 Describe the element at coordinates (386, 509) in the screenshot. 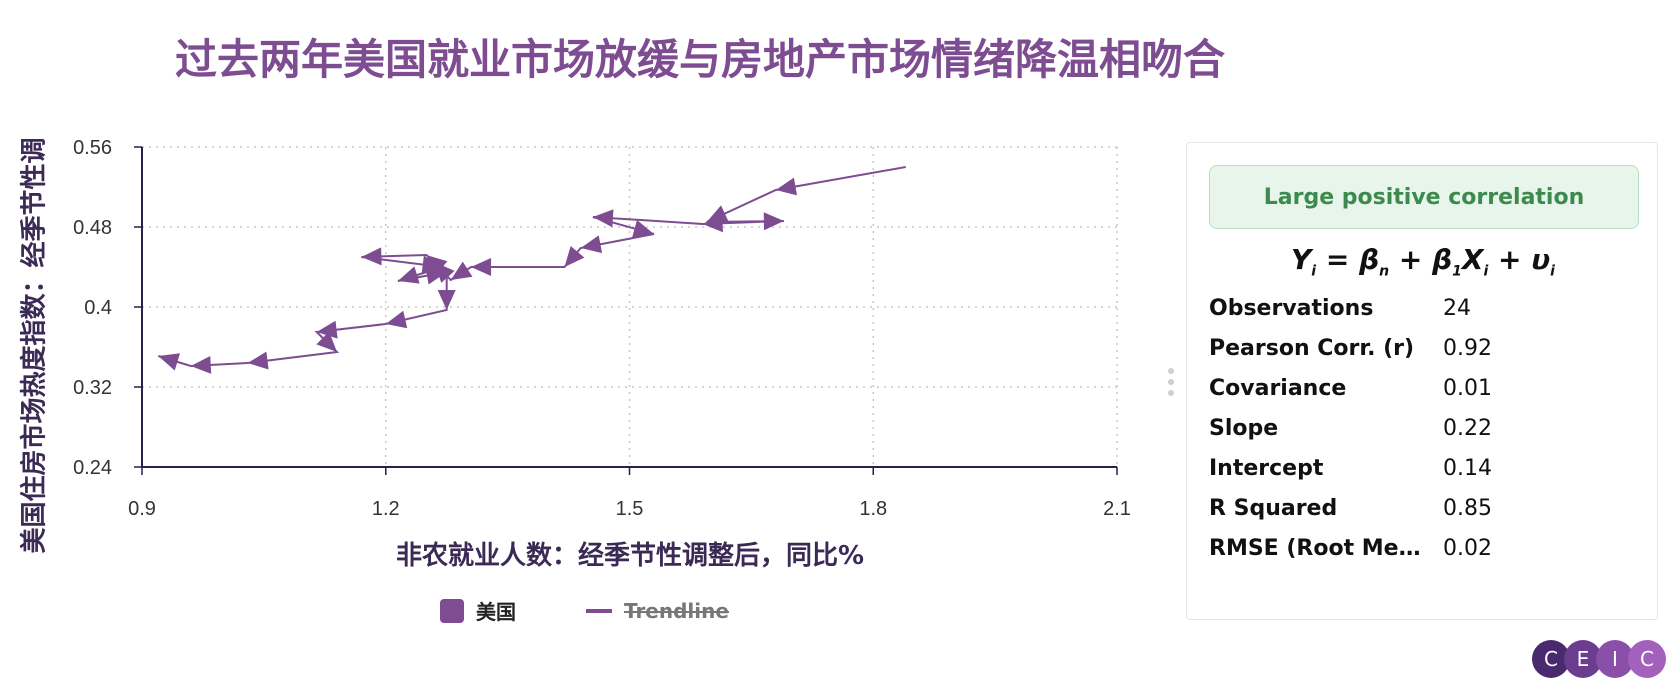

I see `x-tick-label: 1.2` at that location.